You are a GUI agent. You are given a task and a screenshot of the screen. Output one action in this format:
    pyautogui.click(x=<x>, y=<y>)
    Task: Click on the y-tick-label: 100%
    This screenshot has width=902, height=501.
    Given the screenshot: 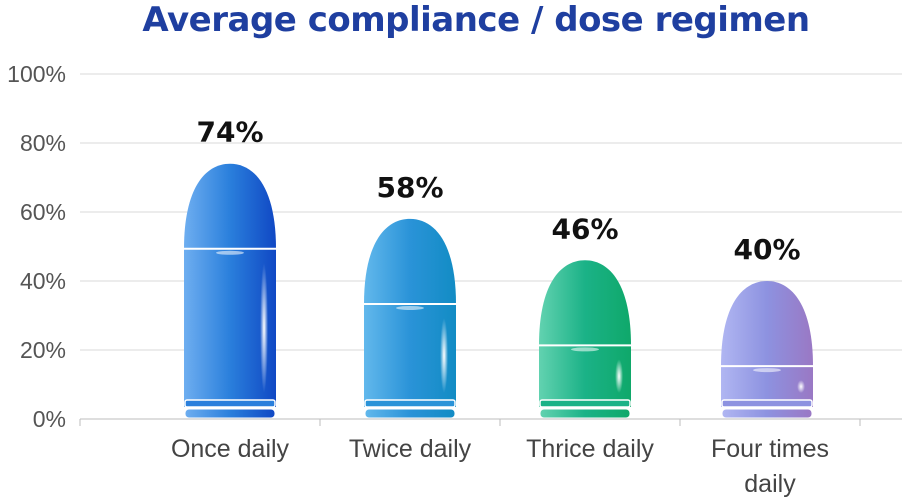 What is the action you would take?
    pyautogui.click(x=36, y=74)
    